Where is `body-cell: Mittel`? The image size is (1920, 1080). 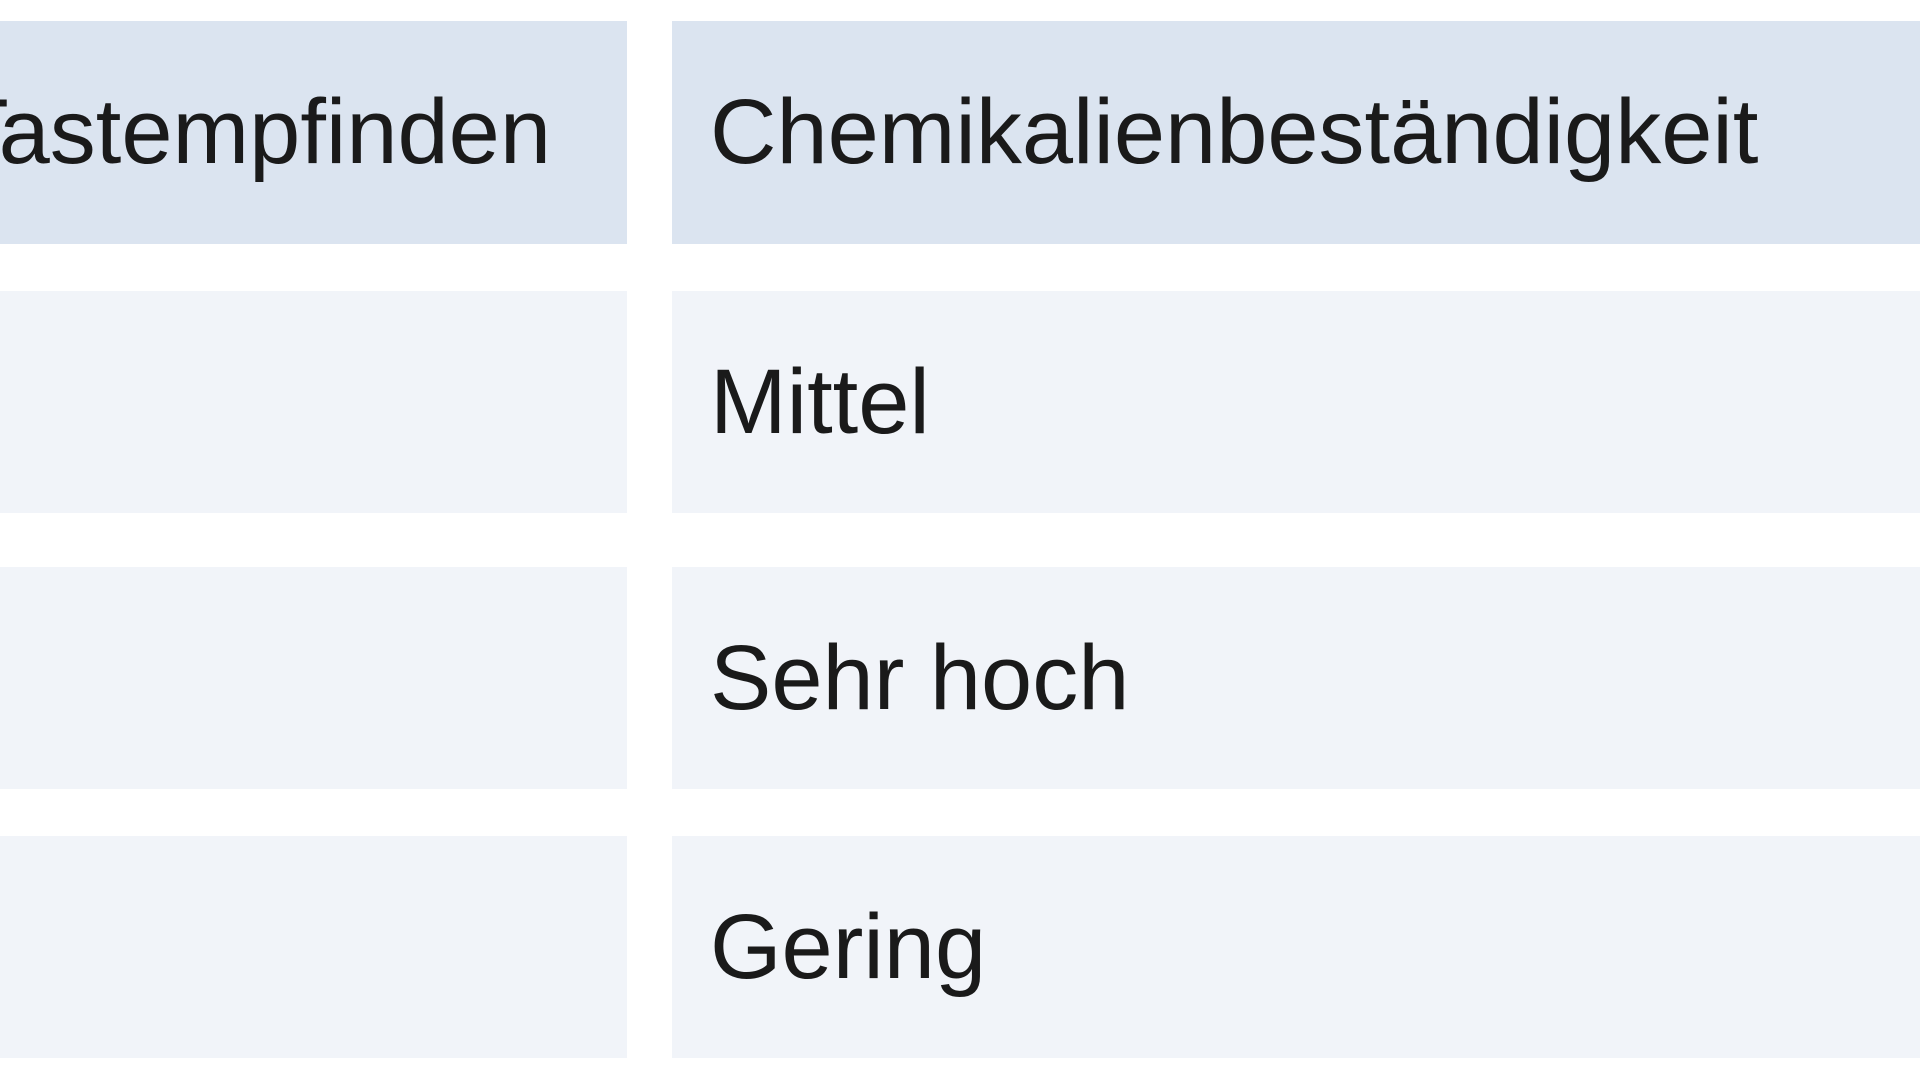
body-cell: Mittel is located at coordinates (1296, 402).